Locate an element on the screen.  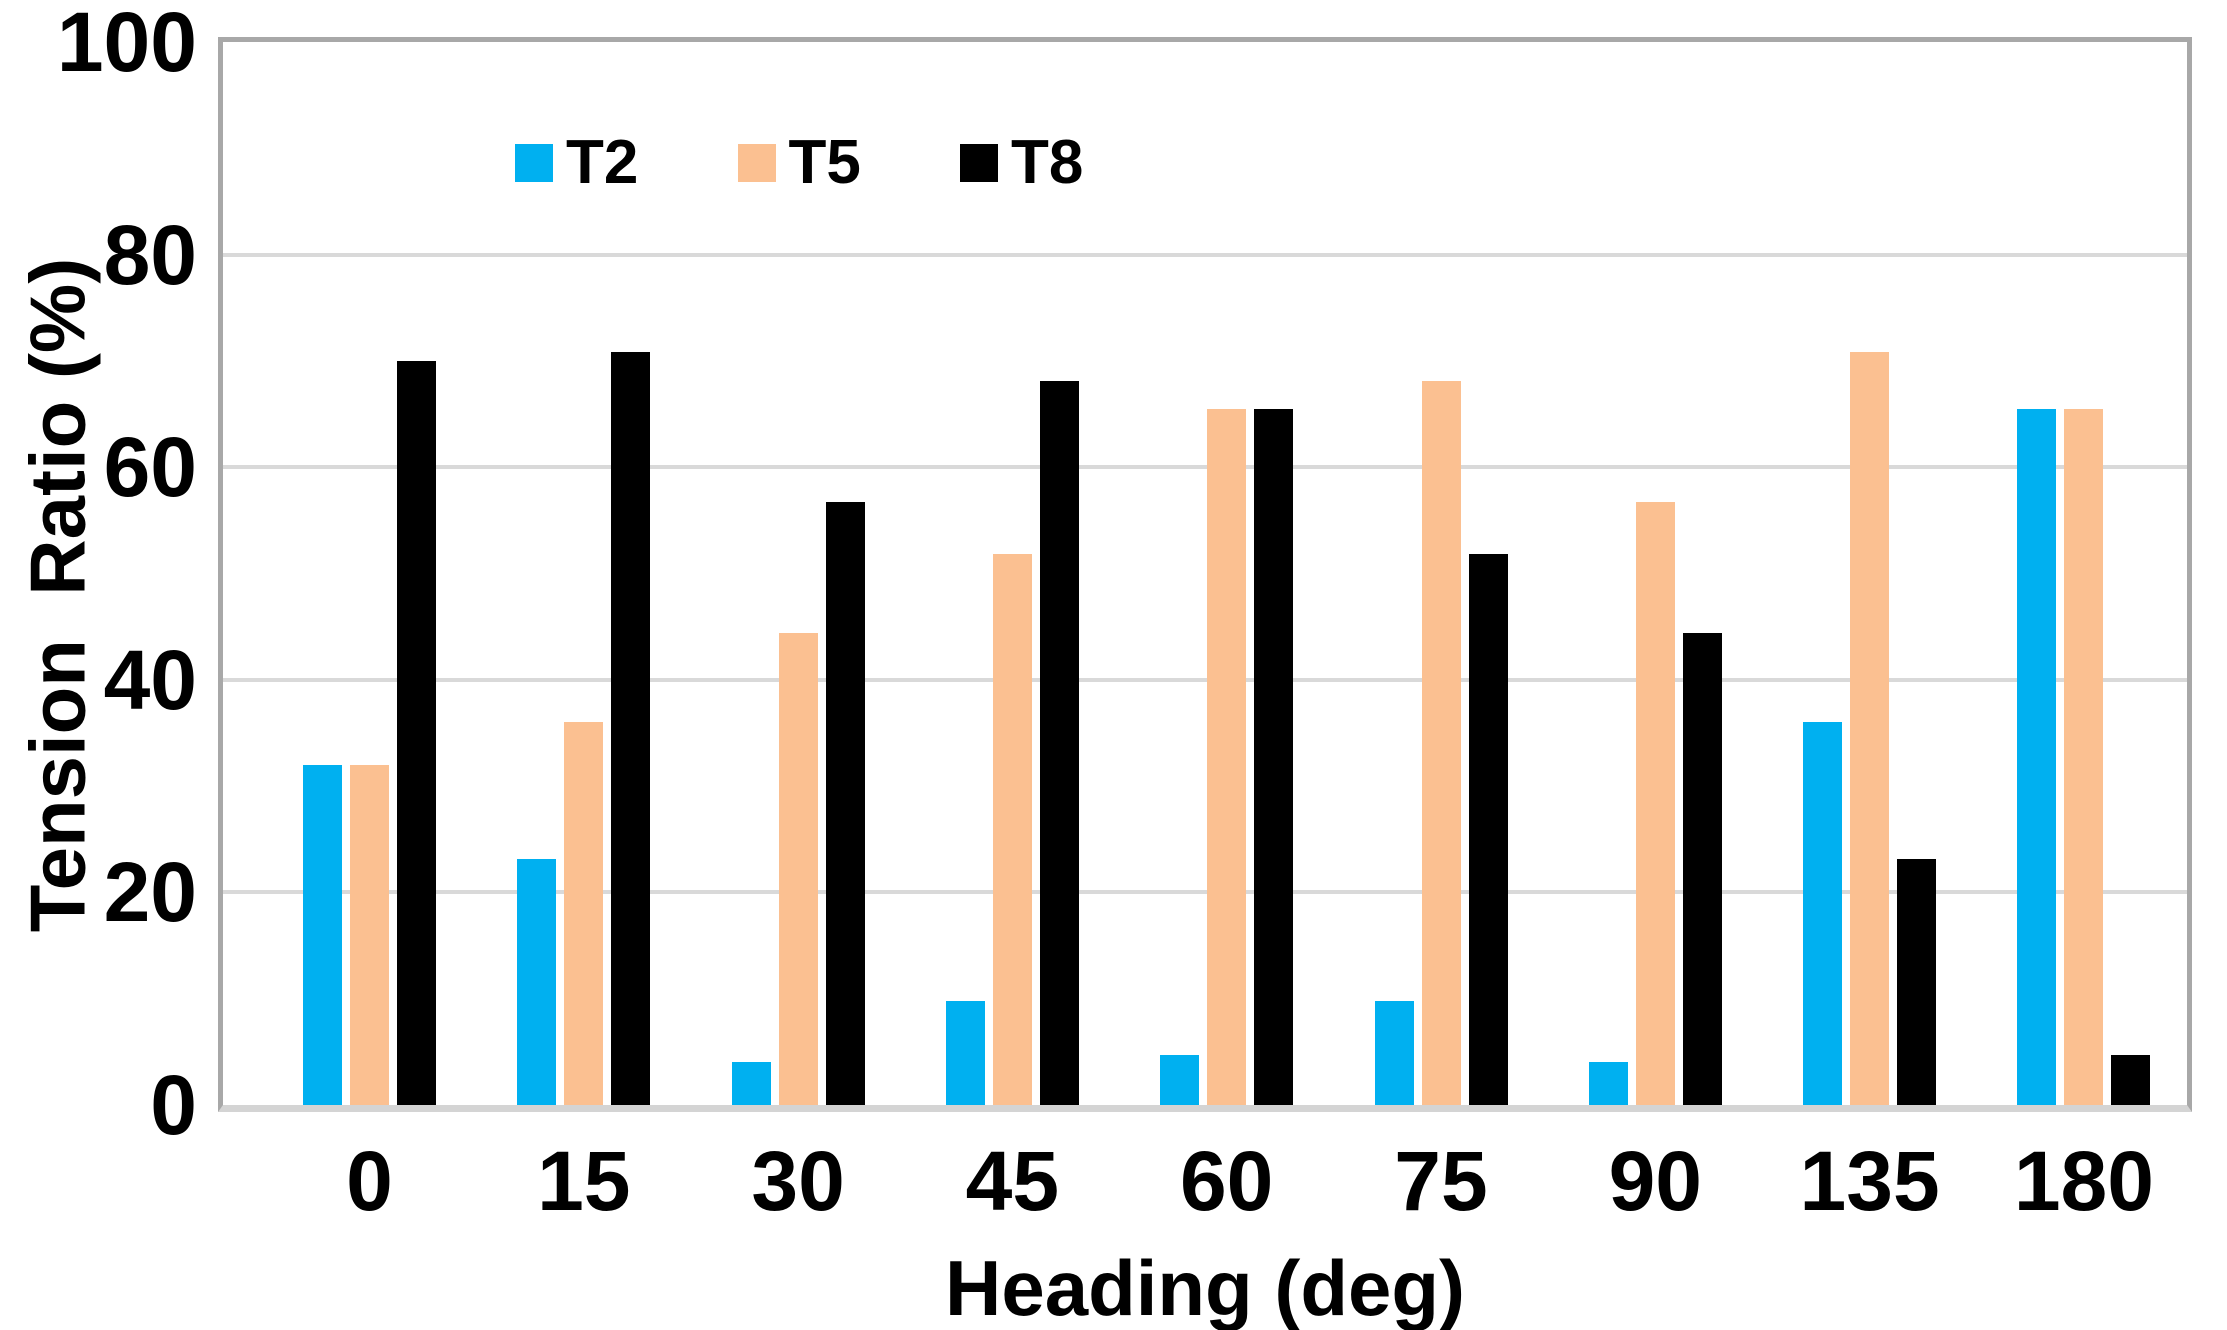
y-tick-label-40: 40 is located at coordinates (150, 679).